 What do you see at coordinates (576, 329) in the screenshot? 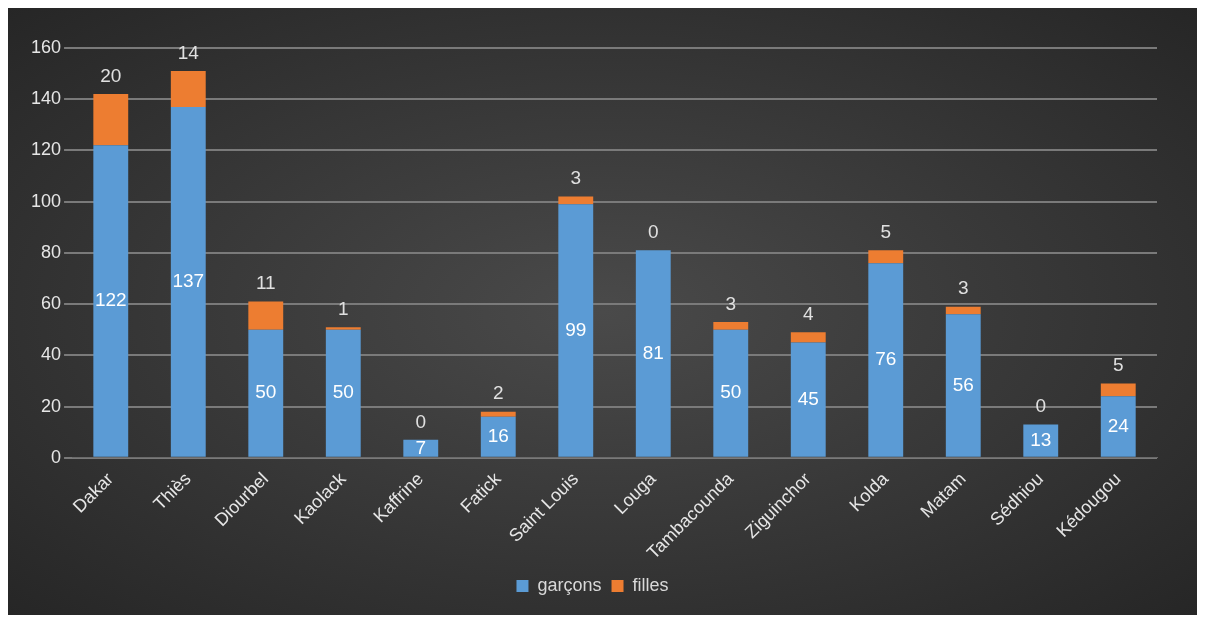
I see `data-label: 99` at bounding box center [576, 329].